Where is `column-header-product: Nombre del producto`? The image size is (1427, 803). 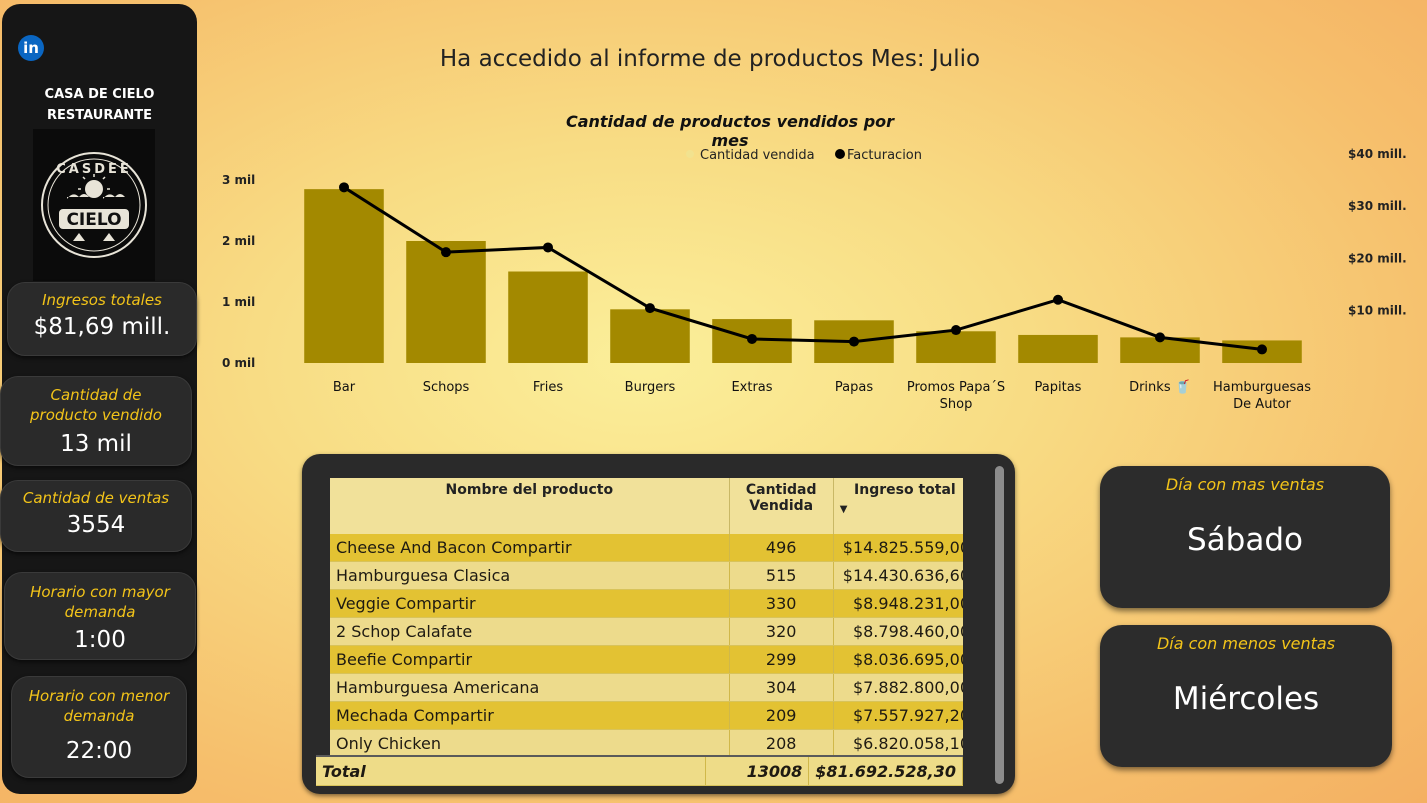 column-header-product: Nombre del producto is located at coordinates (530, 506).